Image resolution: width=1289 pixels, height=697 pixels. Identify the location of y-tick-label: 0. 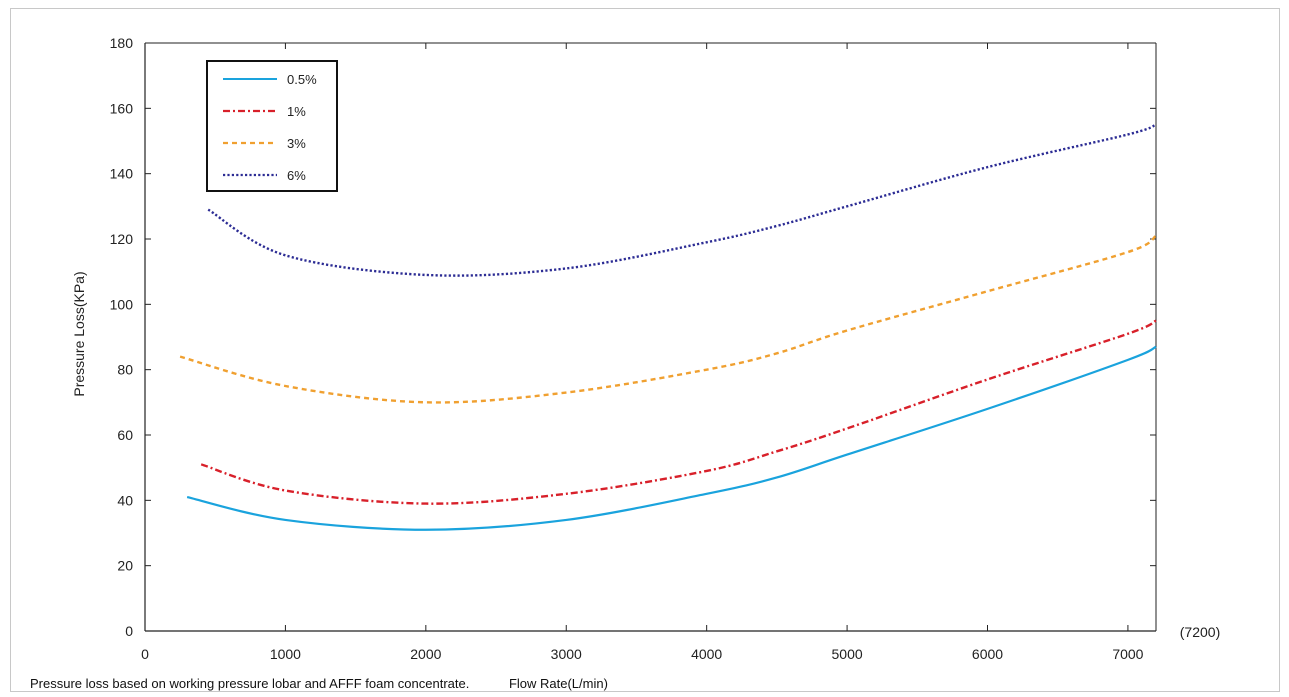
(129, 631).